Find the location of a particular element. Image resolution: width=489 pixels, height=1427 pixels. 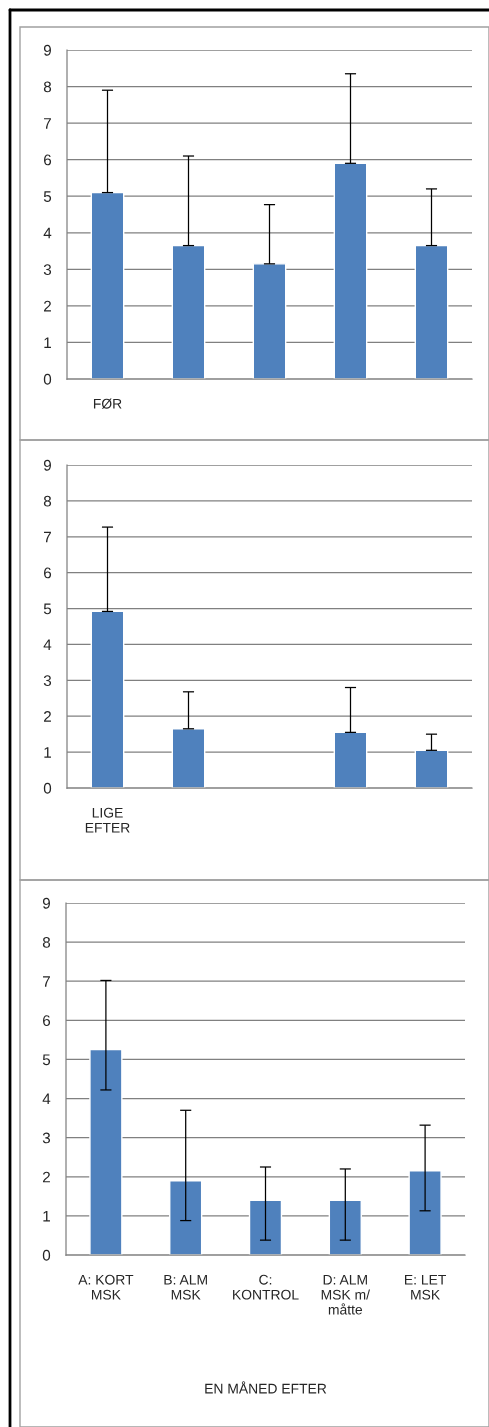

x-tick-label: E: LET MSK is located at coordinates (426, 1287).